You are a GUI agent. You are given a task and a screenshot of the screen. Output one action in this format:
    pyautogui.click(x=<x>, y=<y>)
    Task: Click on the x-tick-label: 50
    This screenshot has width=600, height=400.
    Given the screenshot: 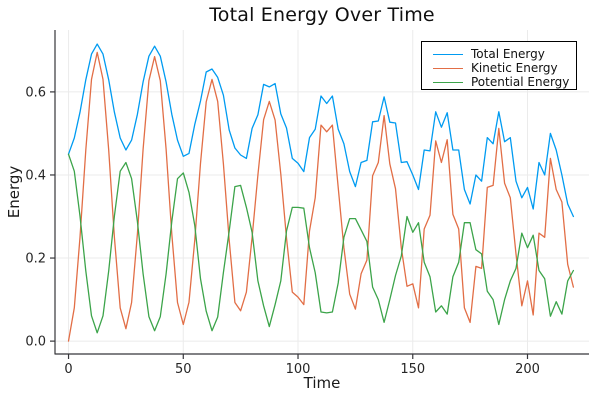 What is the action you would take?
    pyautogui.click(x=183, y=369)
    